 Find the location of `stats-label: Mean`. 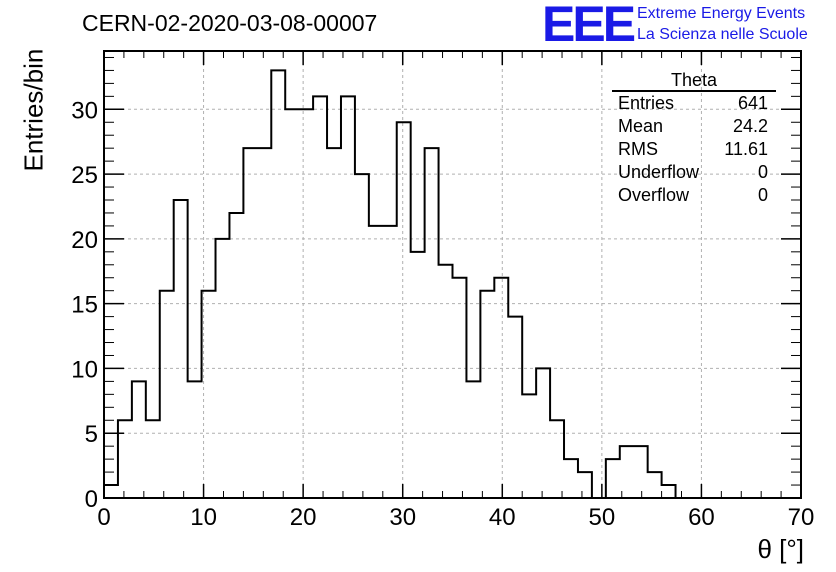

stats-label: Mean is located at coordinates (641, 126).